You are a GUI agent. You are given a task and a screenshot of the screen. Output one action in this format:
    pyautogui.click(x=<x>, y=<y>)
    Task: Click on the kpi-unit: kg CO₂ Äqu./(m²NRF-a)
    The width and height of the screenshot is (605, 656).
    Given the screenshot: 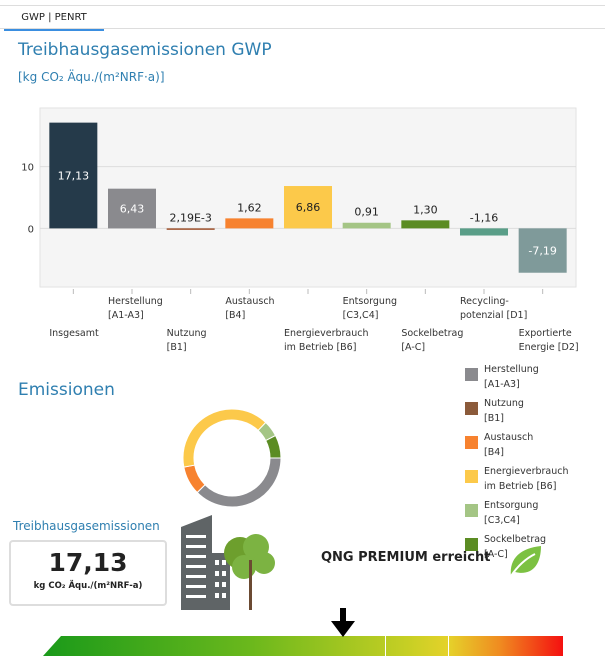 What is the action you would take?
    pyautogui.click(x=88, y=586)
    